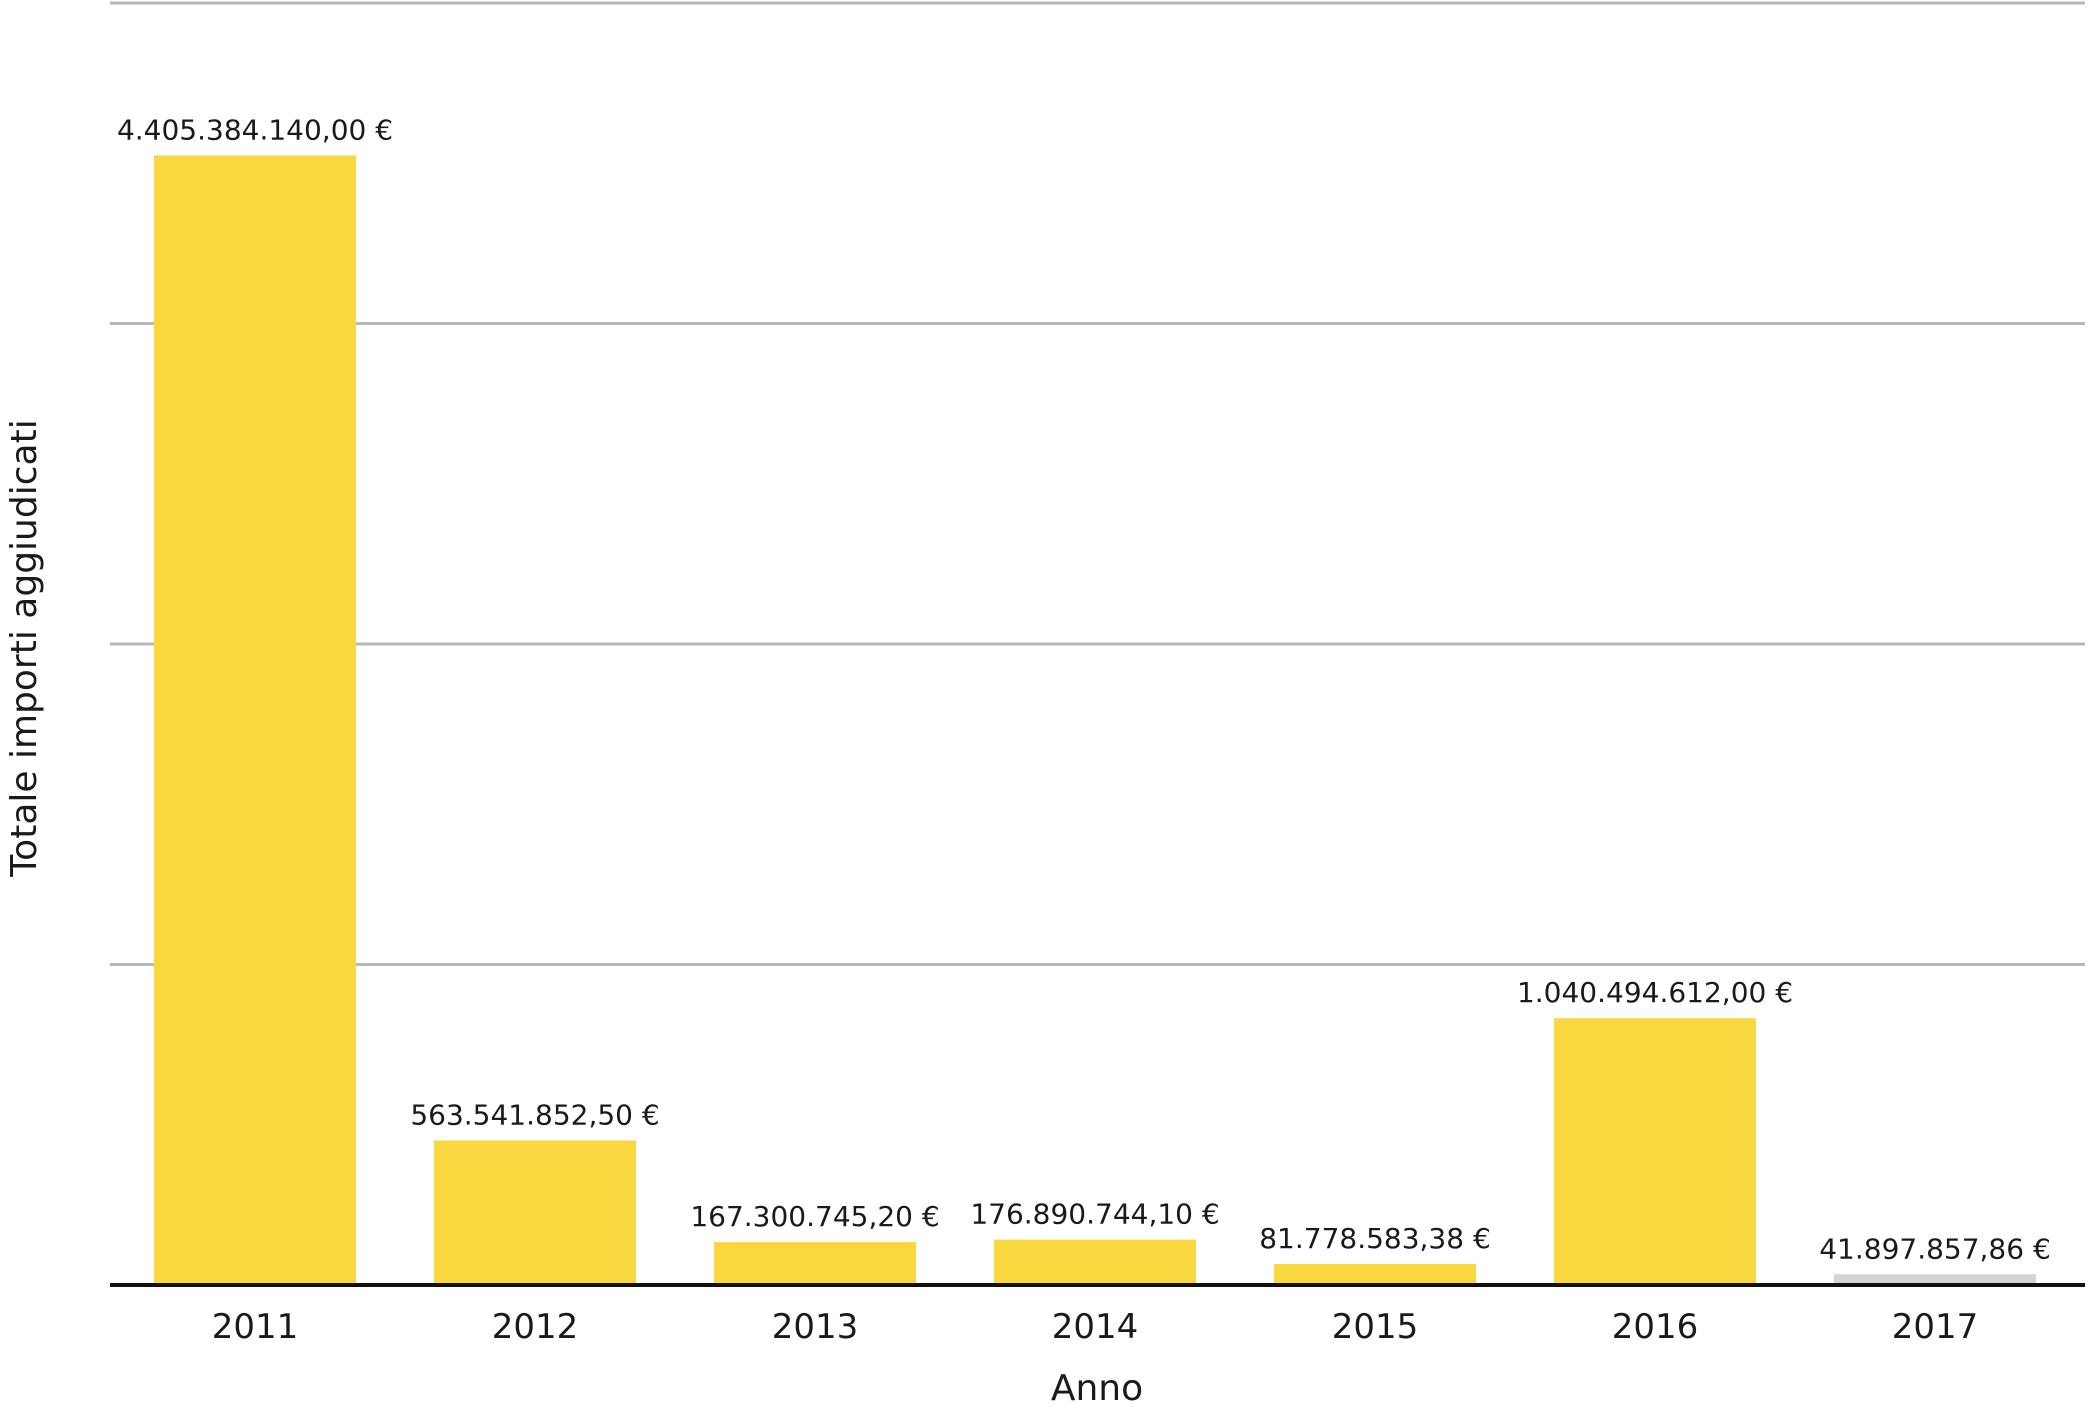 This screenshot has width=2089, height=1413. I want to click on value-label-2012: 563.541.852,50 €, so click(534, 1115).